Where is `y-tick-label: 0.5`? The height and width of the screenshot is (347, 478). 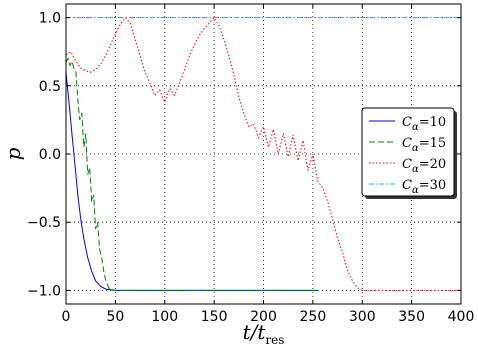
y-tick-label: 0.5 is located at coordinates (50, 87).